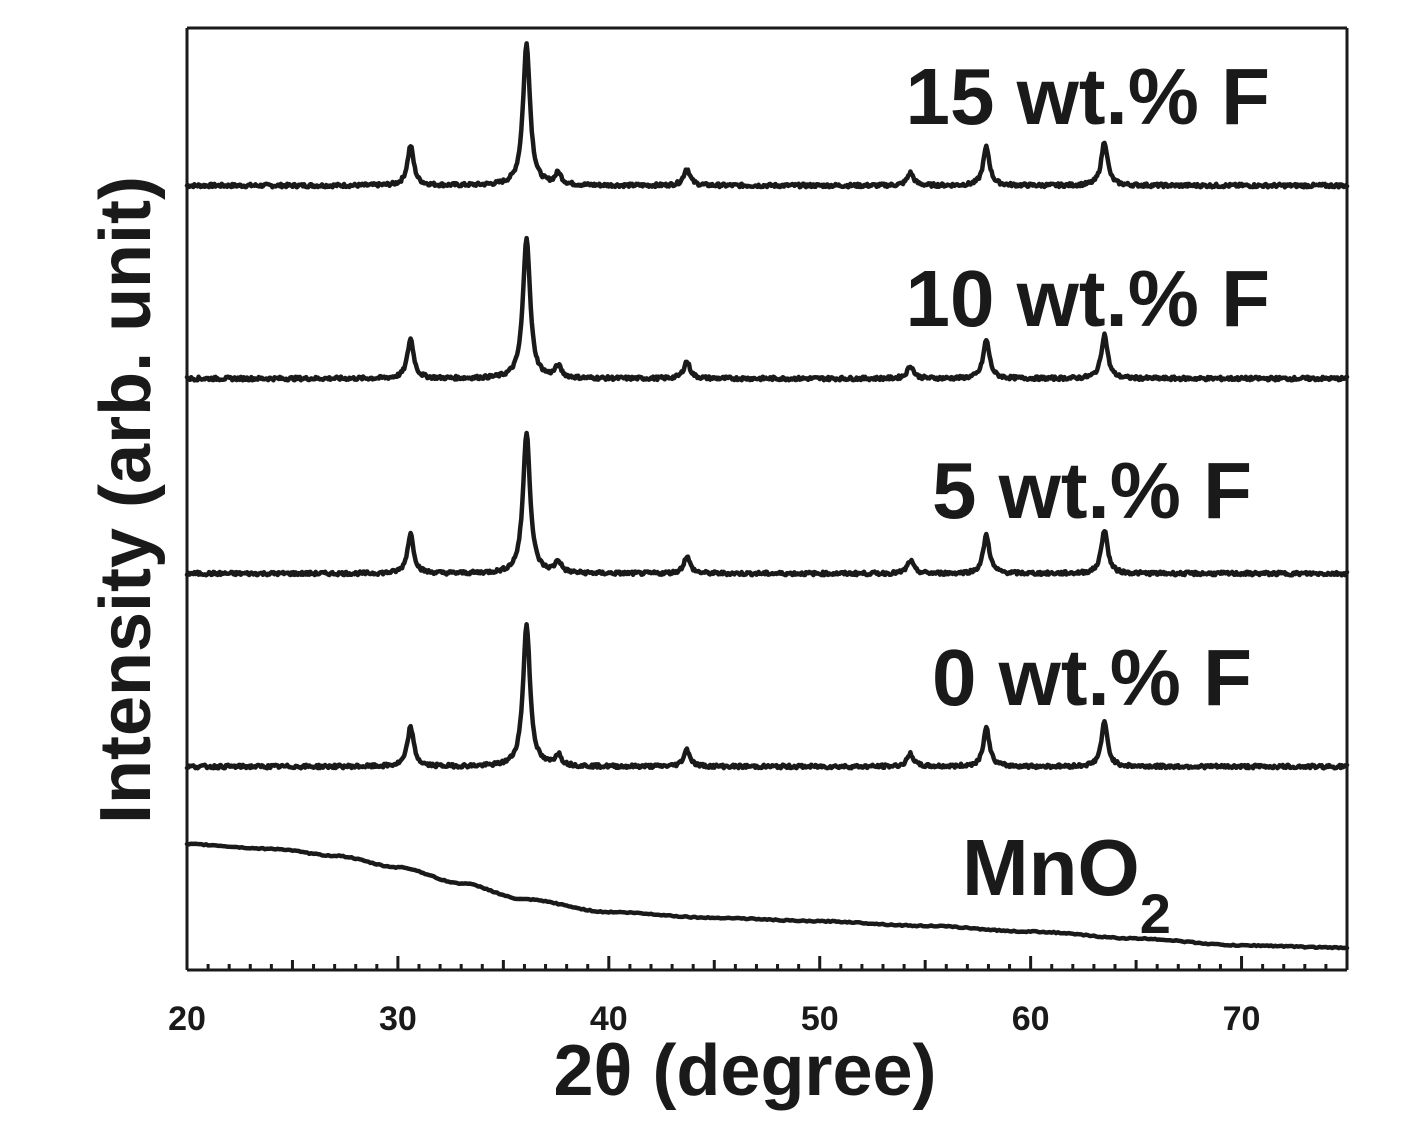  Describe the element at coordinates (1092, 677) in the screenshot. I see `series-label-0: 0 wt.% F` at that location.